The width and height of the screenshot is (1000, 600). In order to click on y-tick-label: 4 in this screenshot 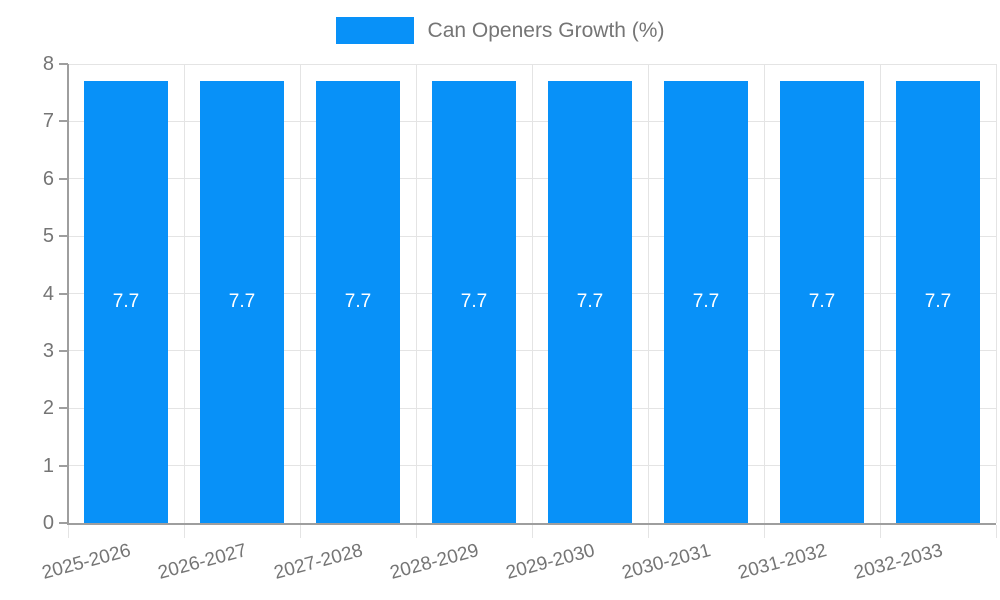, I will do `click(48, 293)`.